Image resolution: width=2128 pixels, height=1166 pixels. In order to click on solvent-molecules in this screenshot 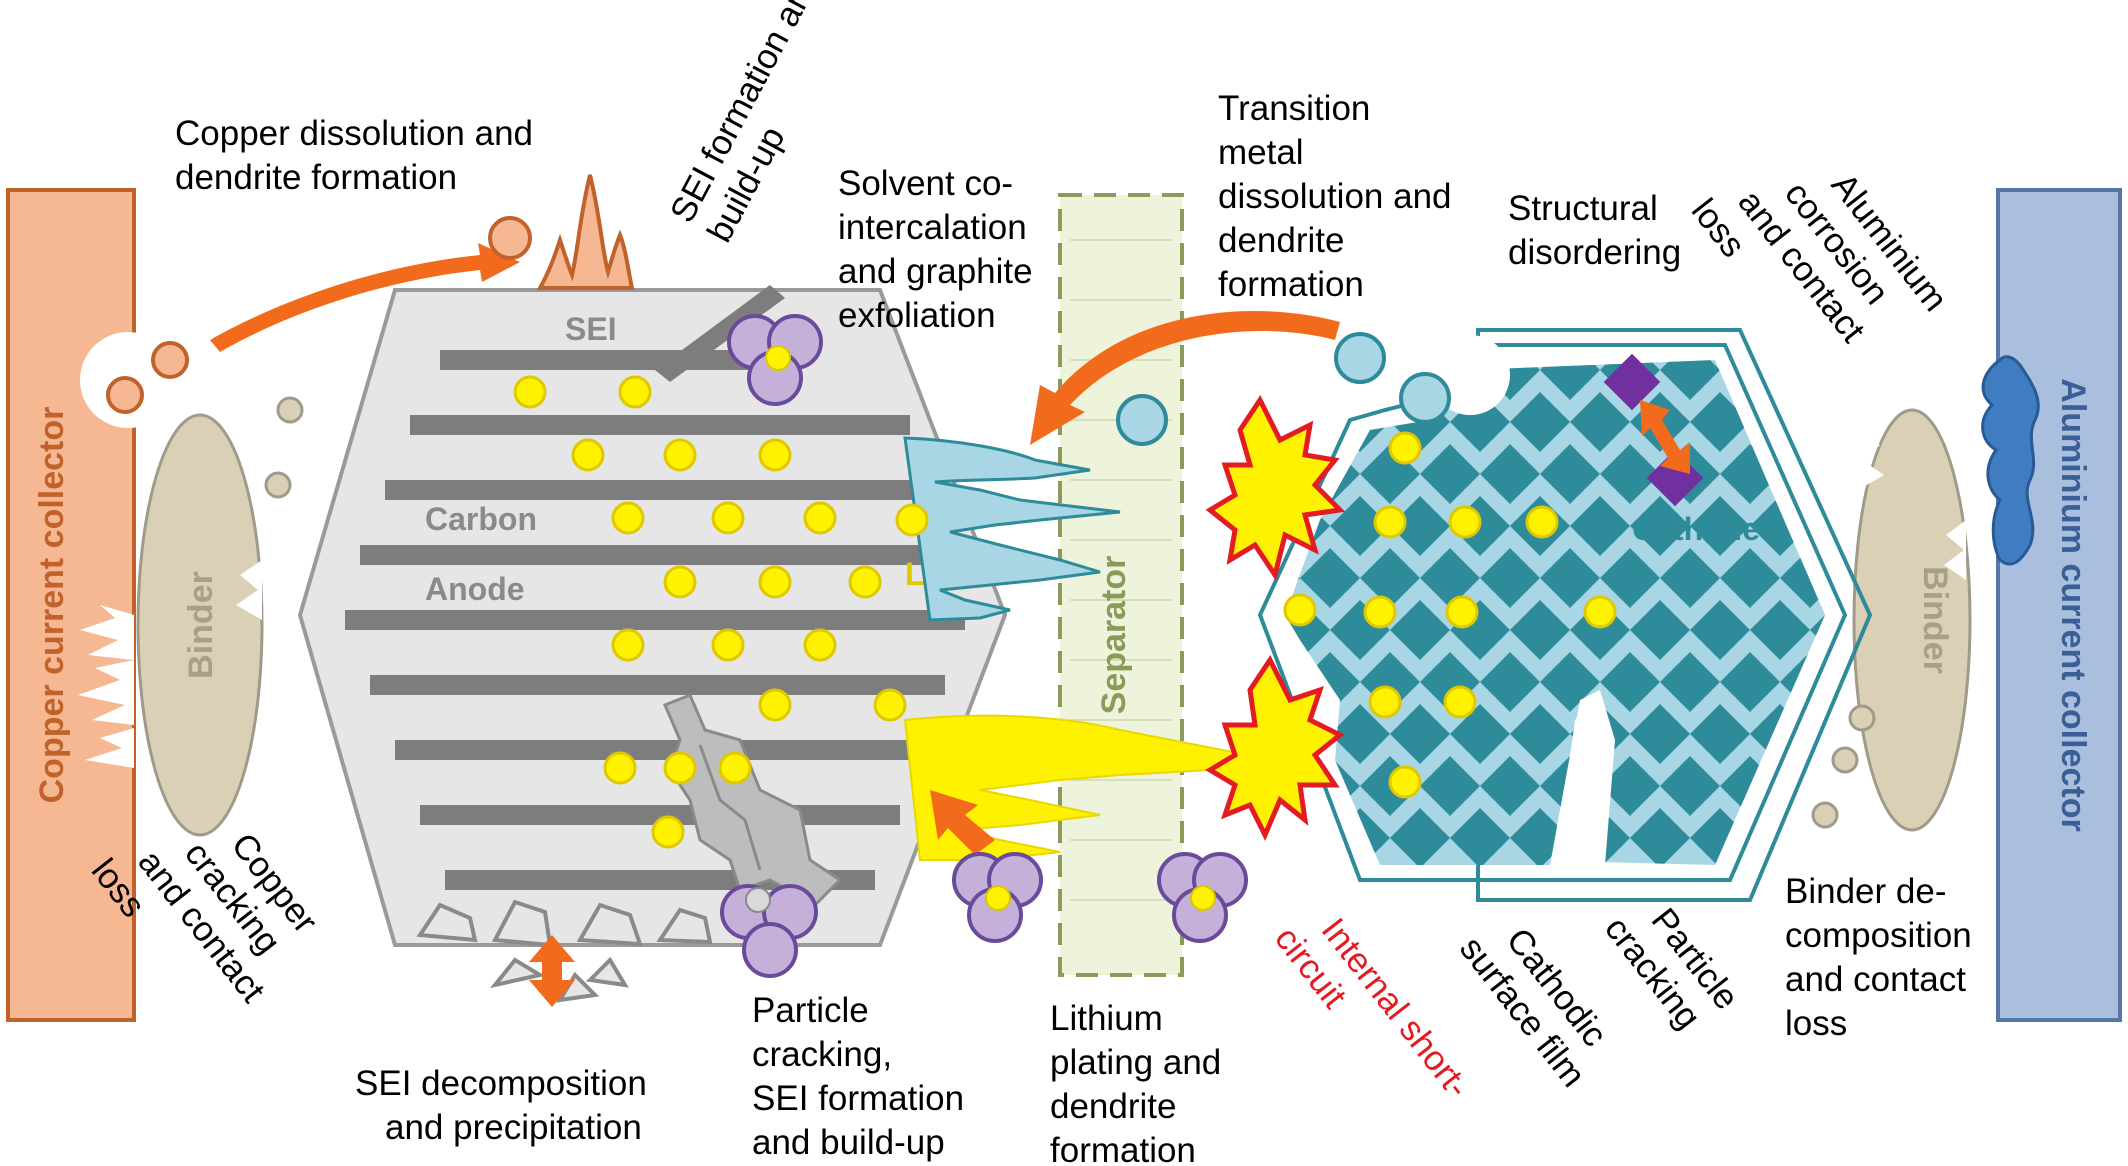, I will do `click(984, 646)`.